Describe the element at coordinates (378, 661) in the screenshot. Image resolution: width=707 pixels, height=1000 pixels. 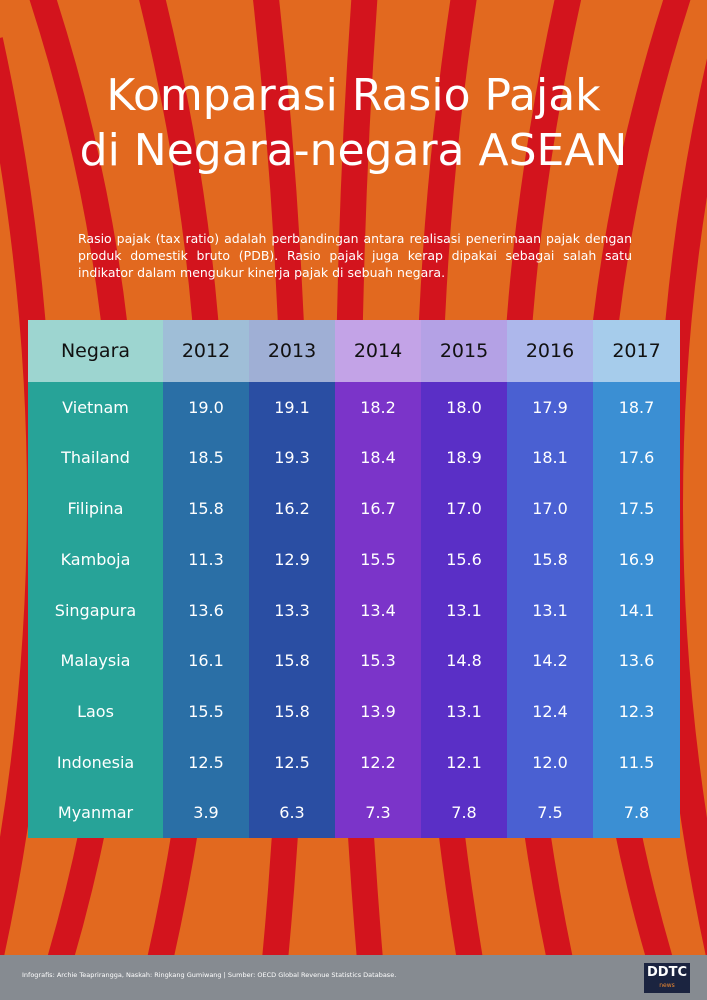
I see `value-cell: 15.3` at that location.